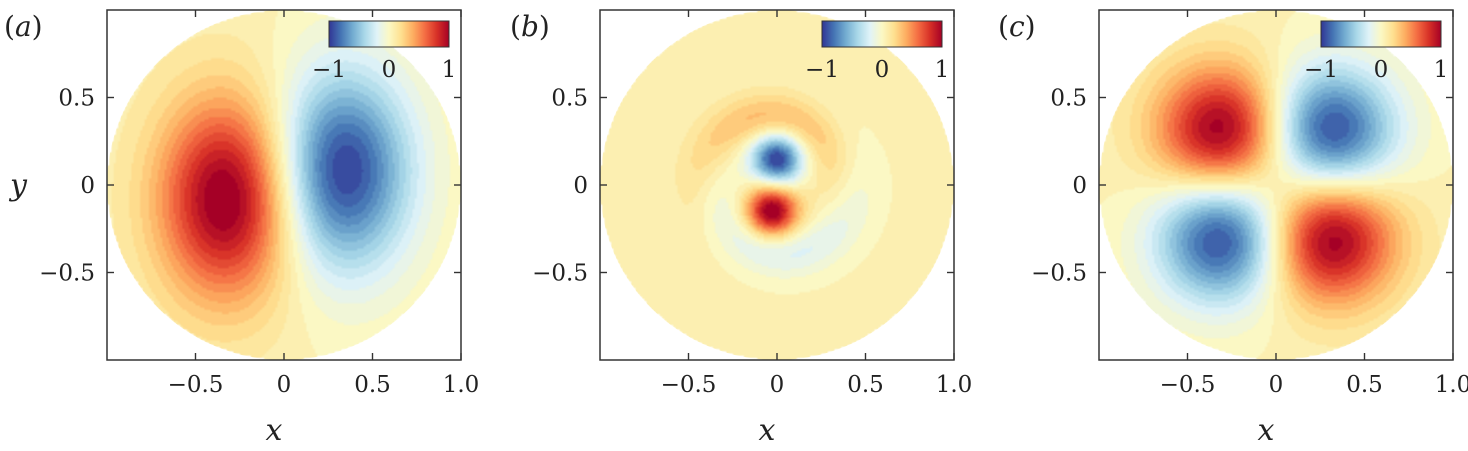 The height and width of the screenshot is (451, 1468). Describe the element at coordinates (23, 26) in the screenshot. I see `panel-label: (a)` at that location.